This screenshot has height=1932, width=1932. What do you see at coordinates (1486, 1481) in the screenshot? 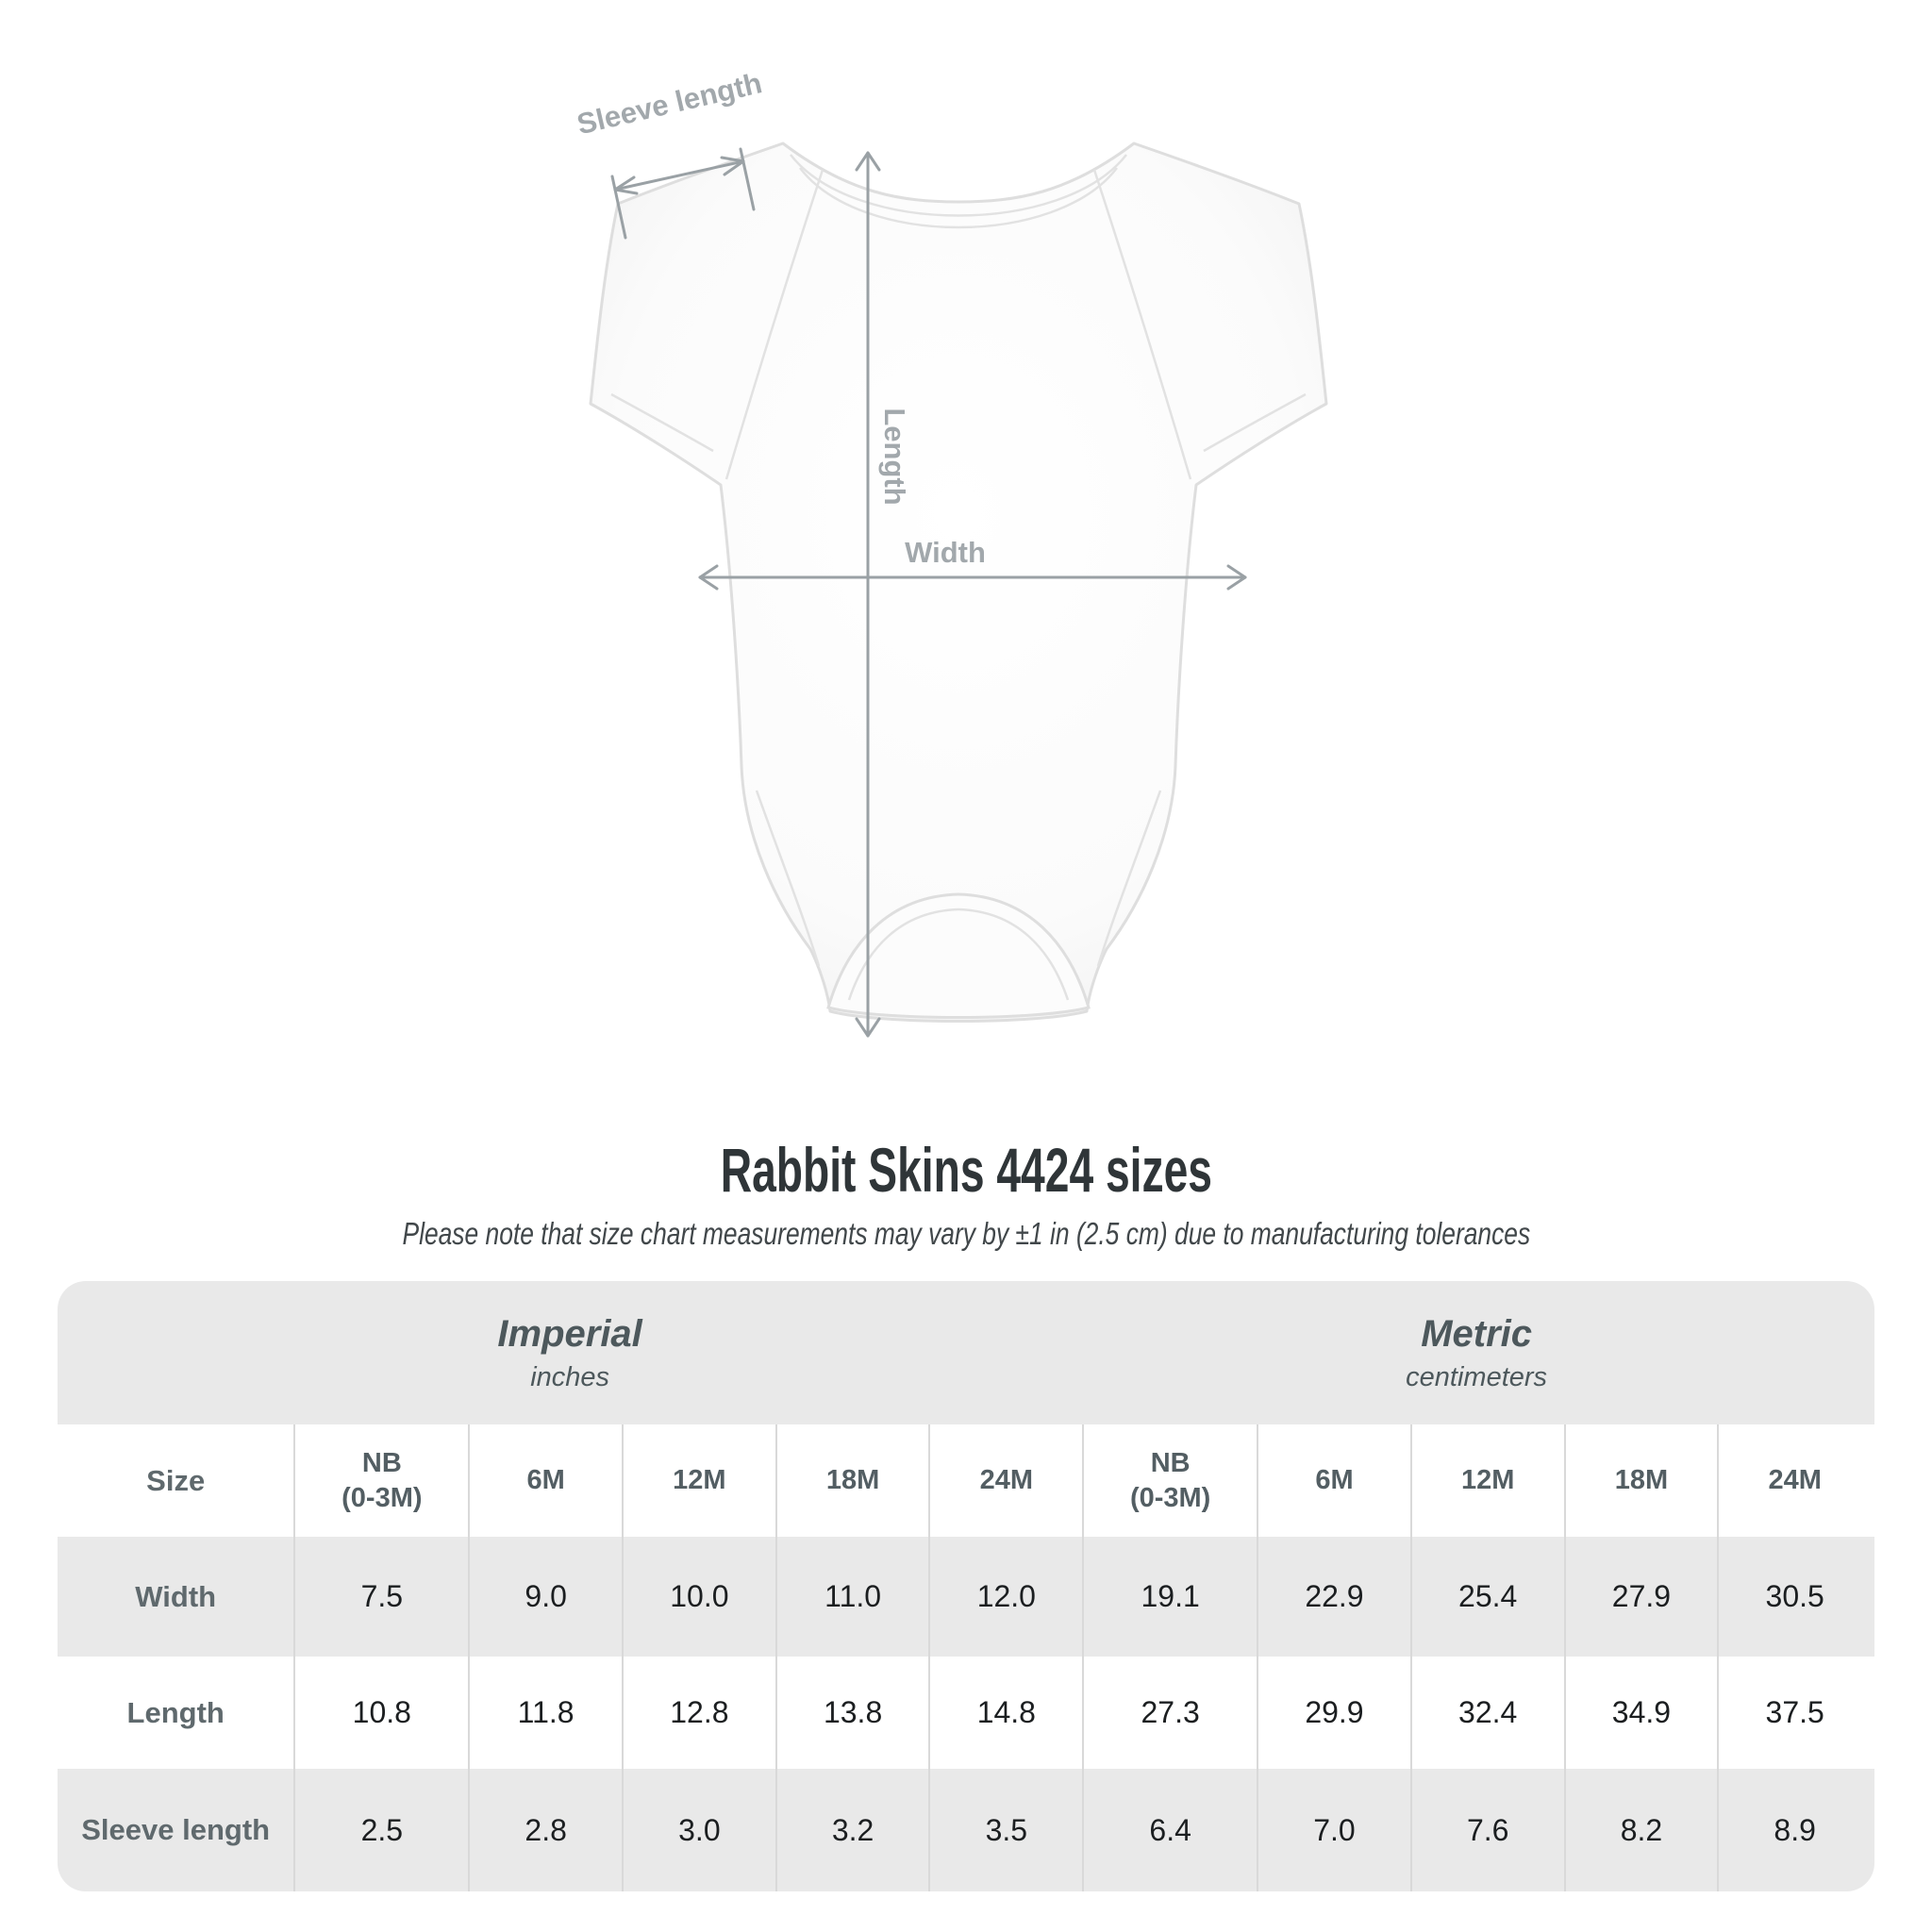
I see `column-header-metric-12m: 12M` at bounding box center [1486, 1481].